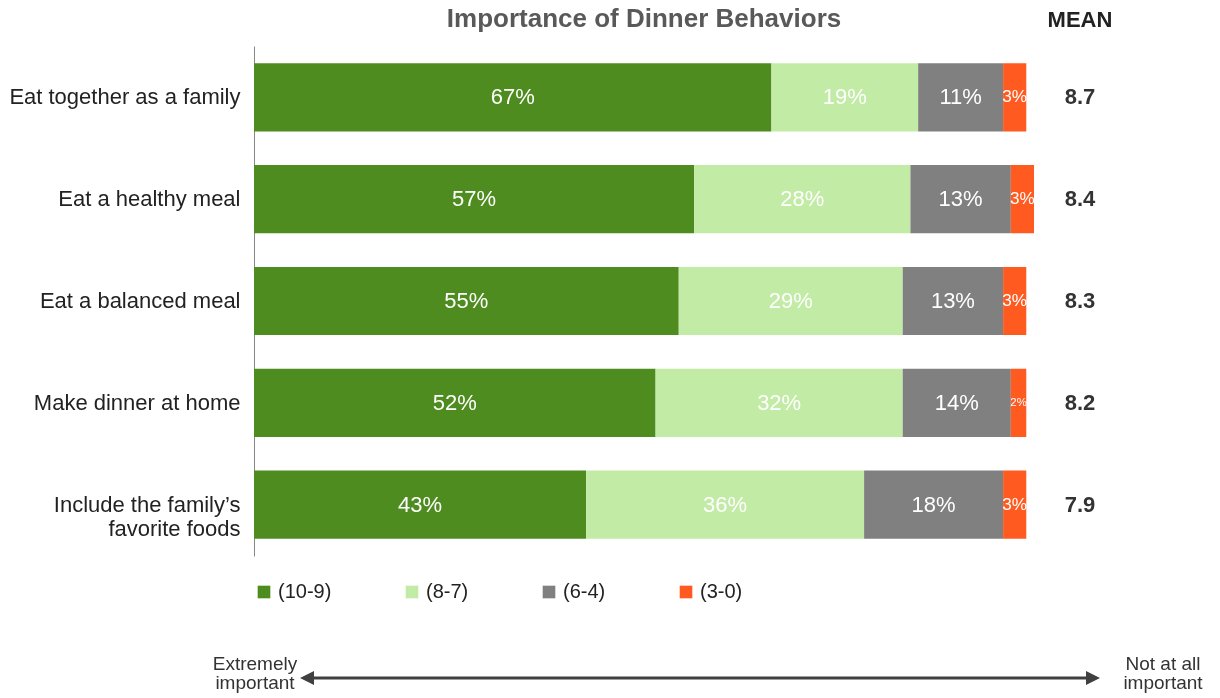 The height and width of the screenshot is (698, 1220). I want to click on data-label: 32%, so click(779, 402).